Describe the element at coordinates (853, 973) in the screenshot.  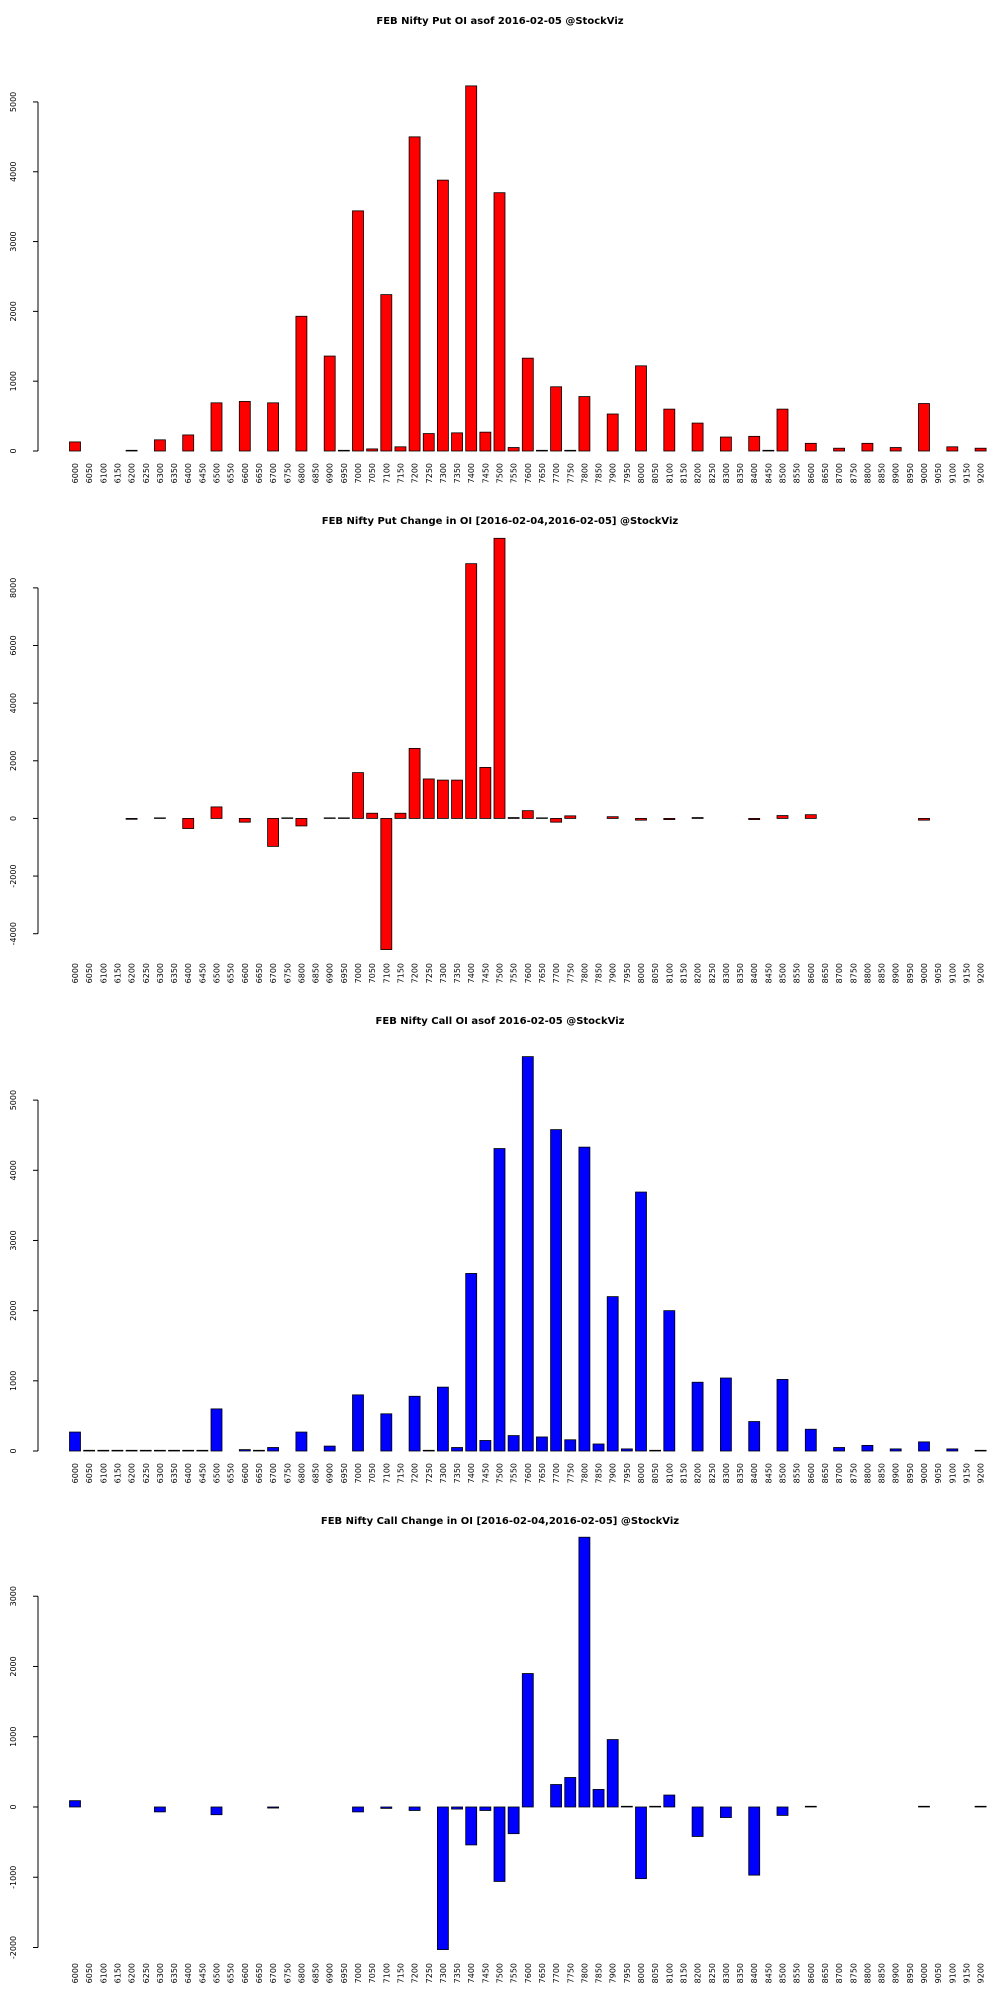
I see `x-tick-label: 8750` at that location.